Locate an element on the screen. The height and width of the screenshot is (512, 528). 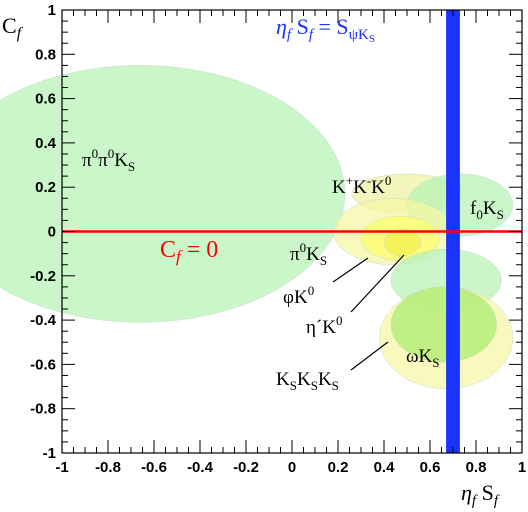
x-tick-label: -0.8 is located at coordinates (108, 467).